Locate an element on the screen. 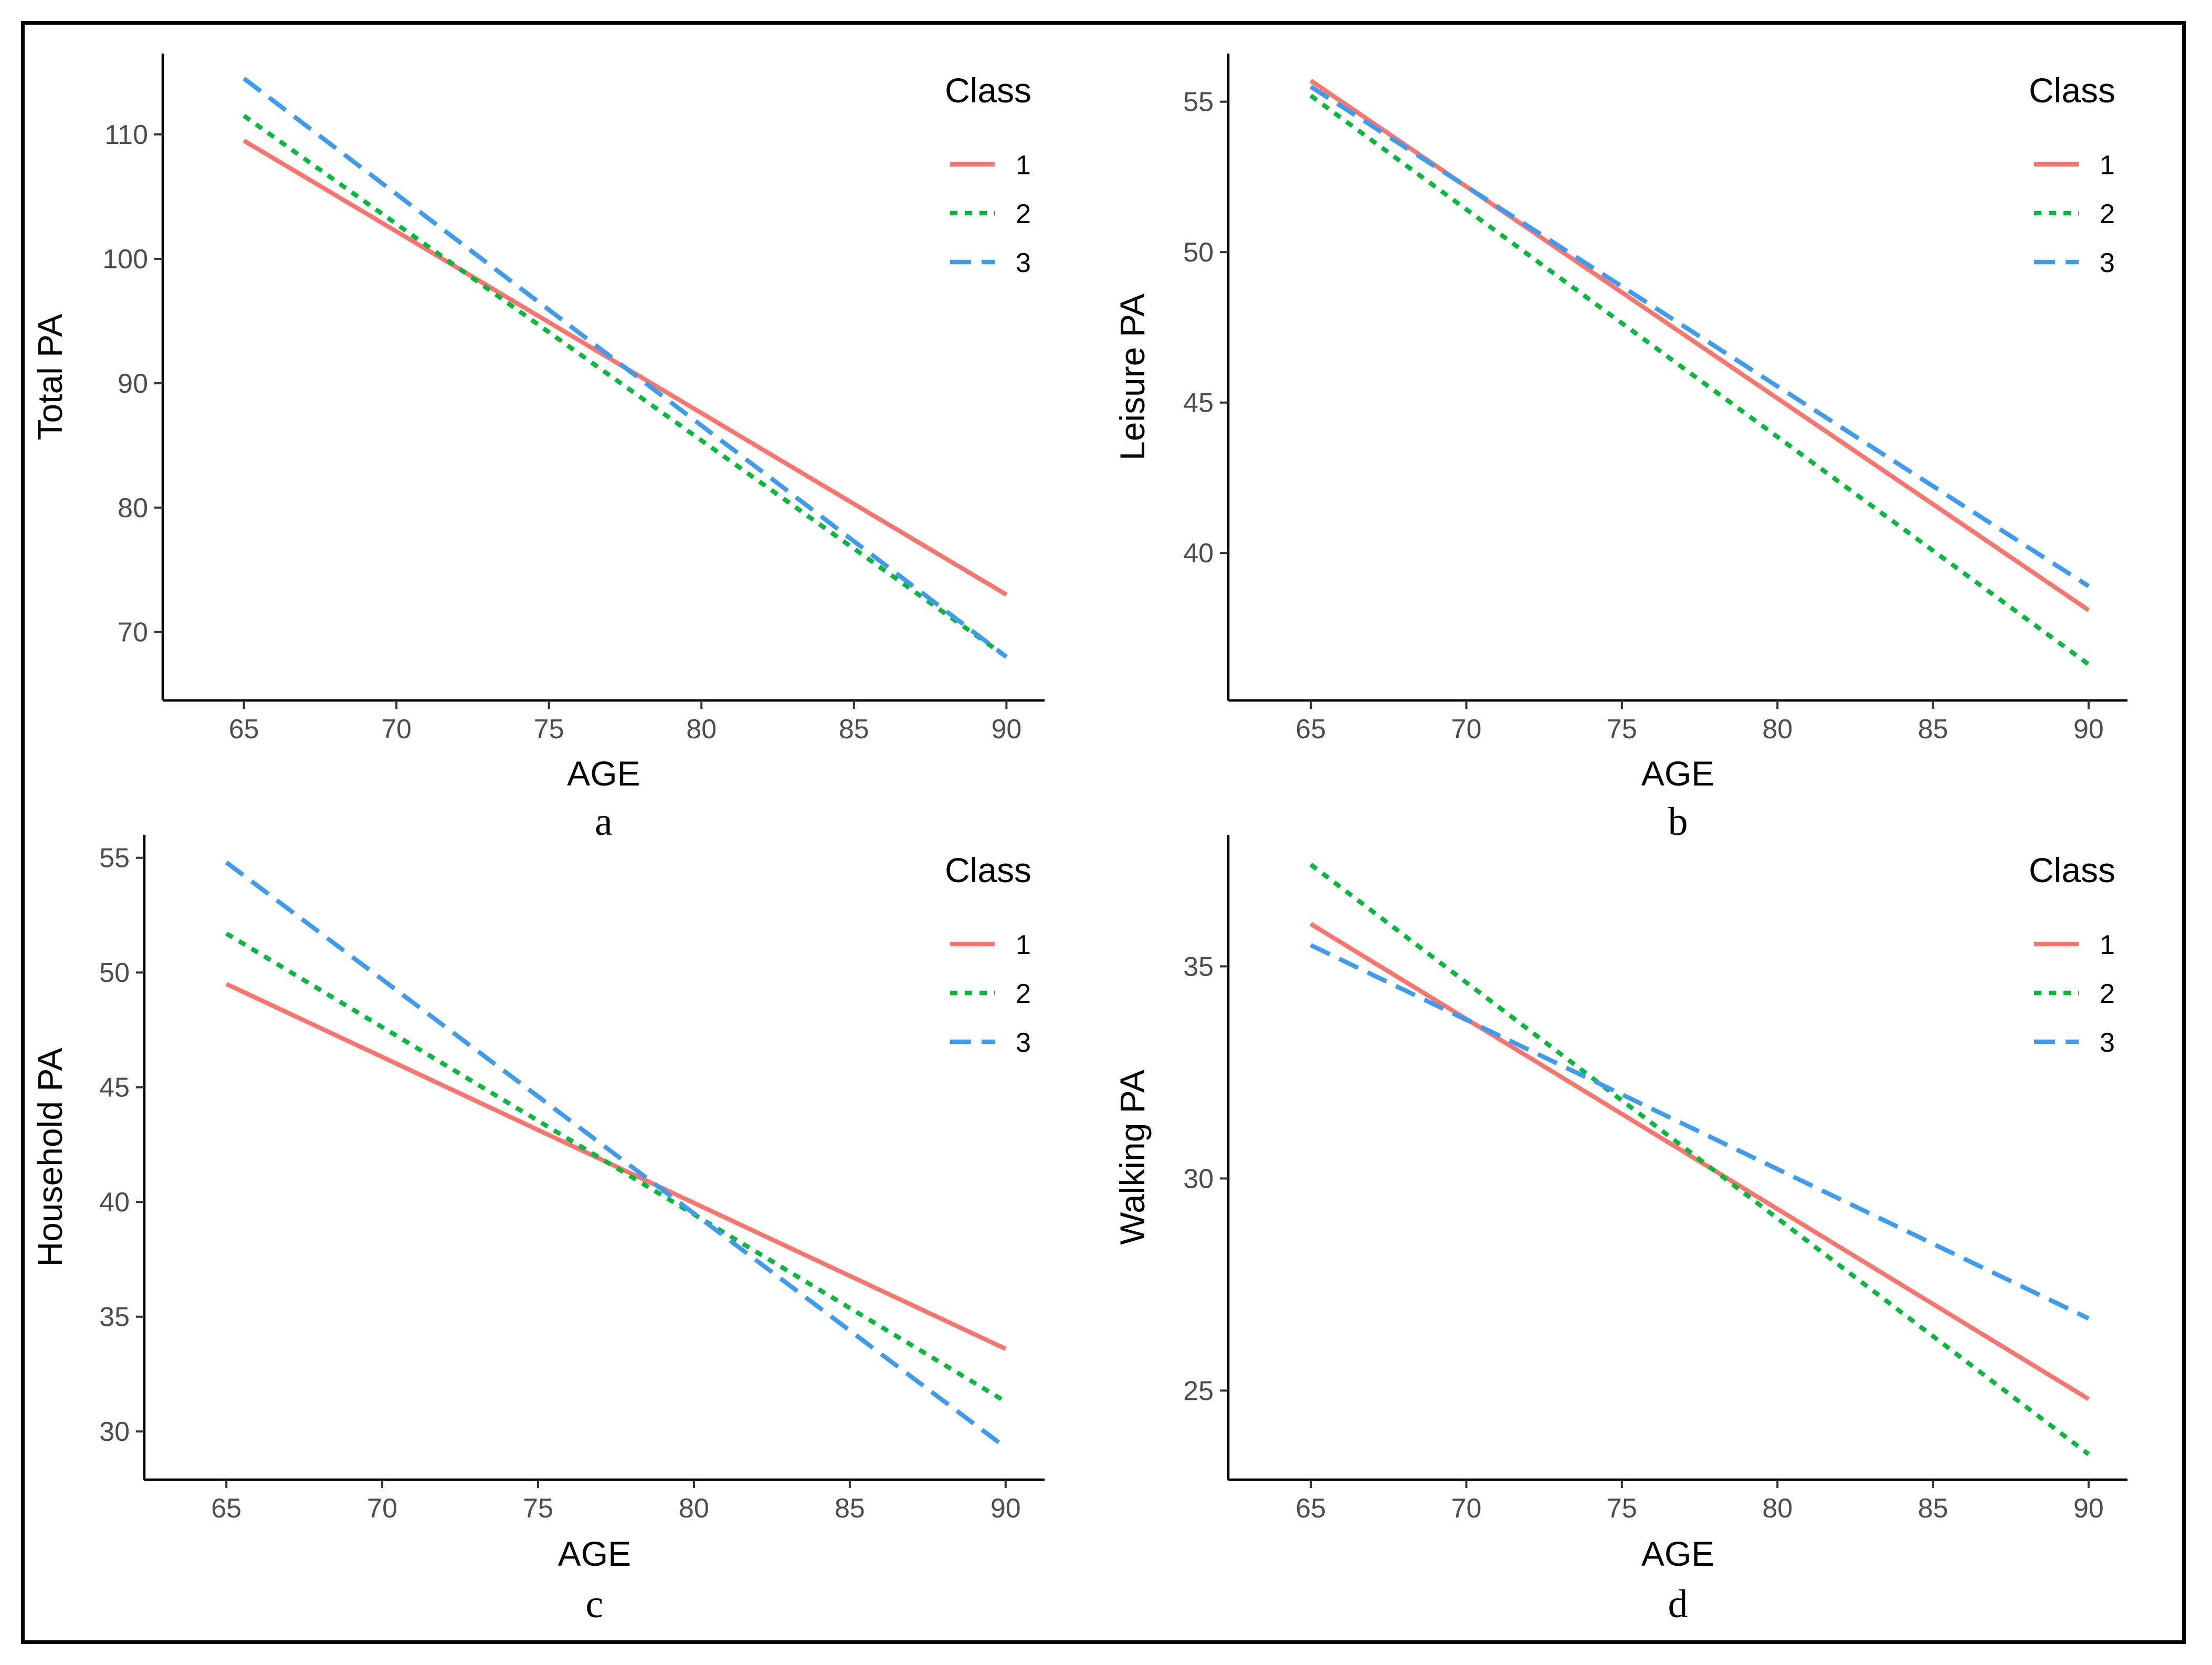 The width and height of the screenshot is (2212, 1665). panel-c-x-tick-label: 85 is located at coordinates (850, 1508).